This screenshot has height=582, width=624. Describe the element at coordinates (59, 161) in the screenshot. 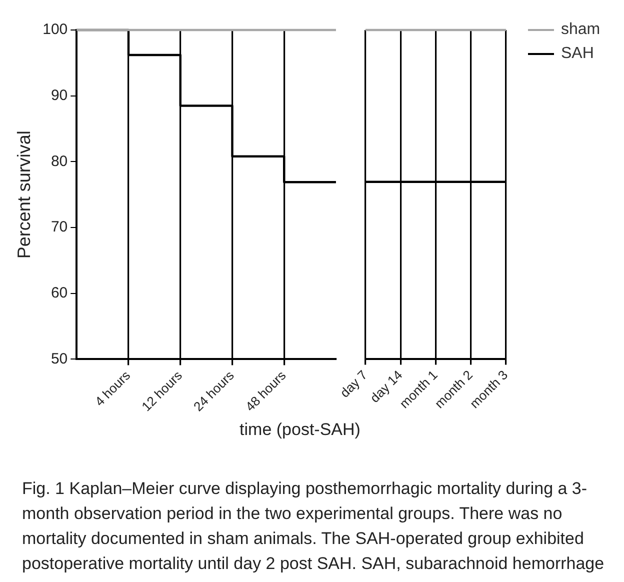

I see `y-tick-label: 80` at that location.